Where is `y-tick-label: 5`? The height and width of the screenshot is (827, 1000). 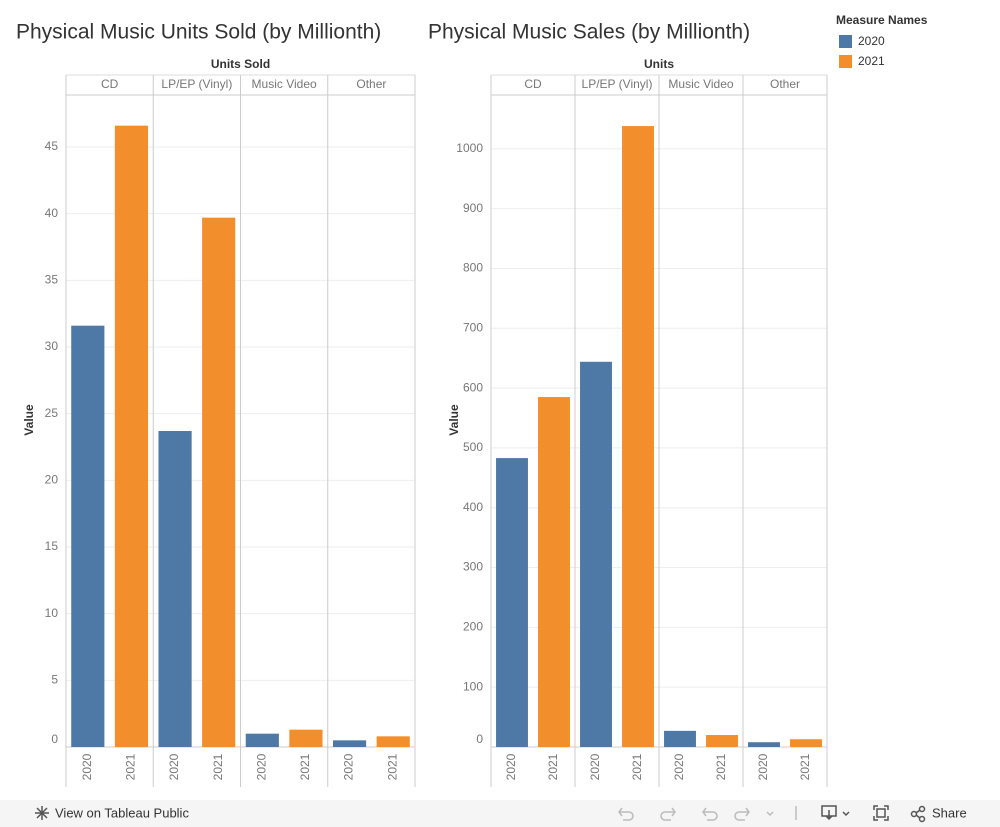 y-tick-label: 5 is located at coordinates (54, 680).